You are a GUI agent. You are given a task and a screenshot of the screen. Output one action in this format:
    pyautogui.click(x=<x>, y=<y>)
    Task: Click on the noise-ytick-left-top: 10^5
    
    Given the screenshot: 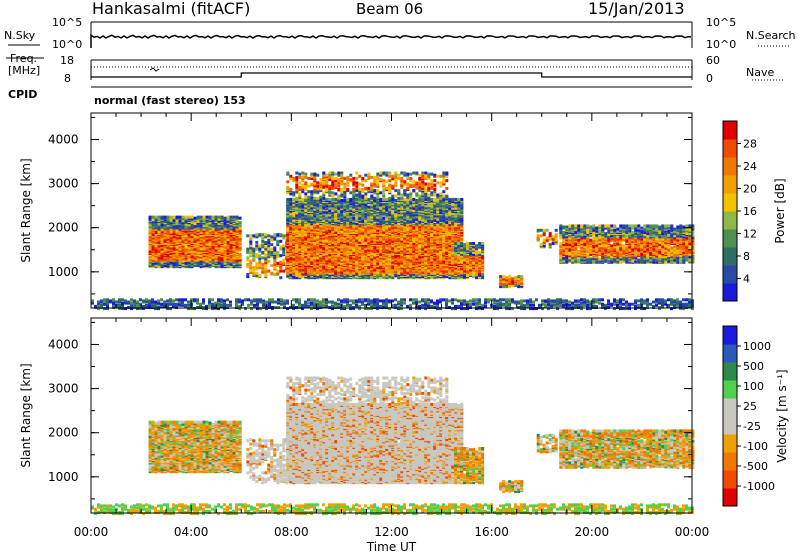 What is the action you would take?
    pyautogui.click(x=67, y=22)
    